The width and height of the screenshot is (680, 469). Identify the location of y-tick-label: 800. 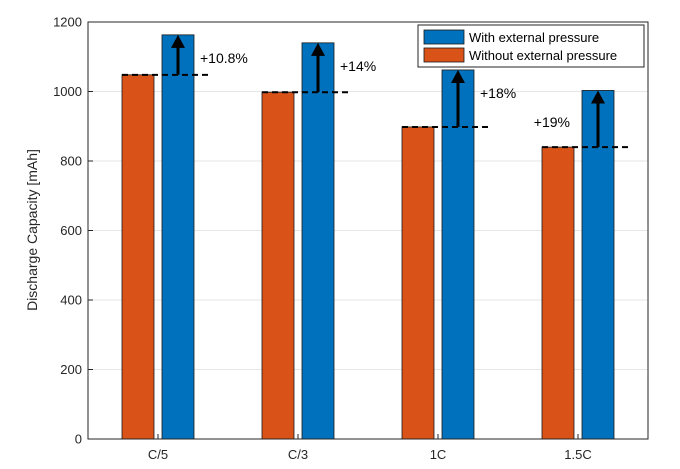
(71, 161).